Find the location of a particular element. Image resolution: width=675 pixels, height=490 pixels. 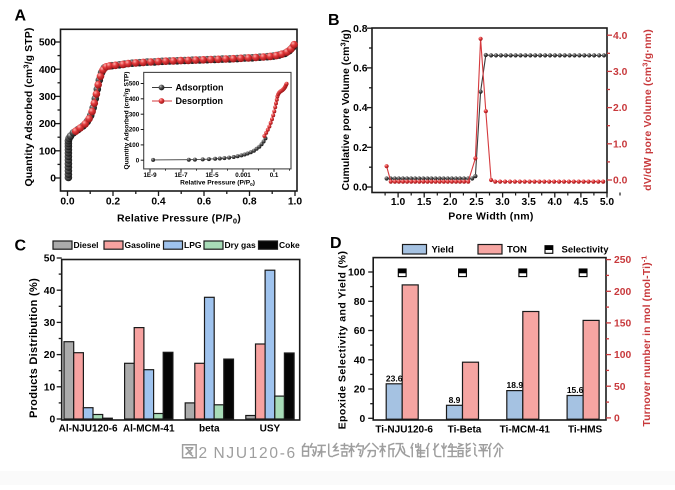

svg-text: 2 is located at coordinates (203, 453).